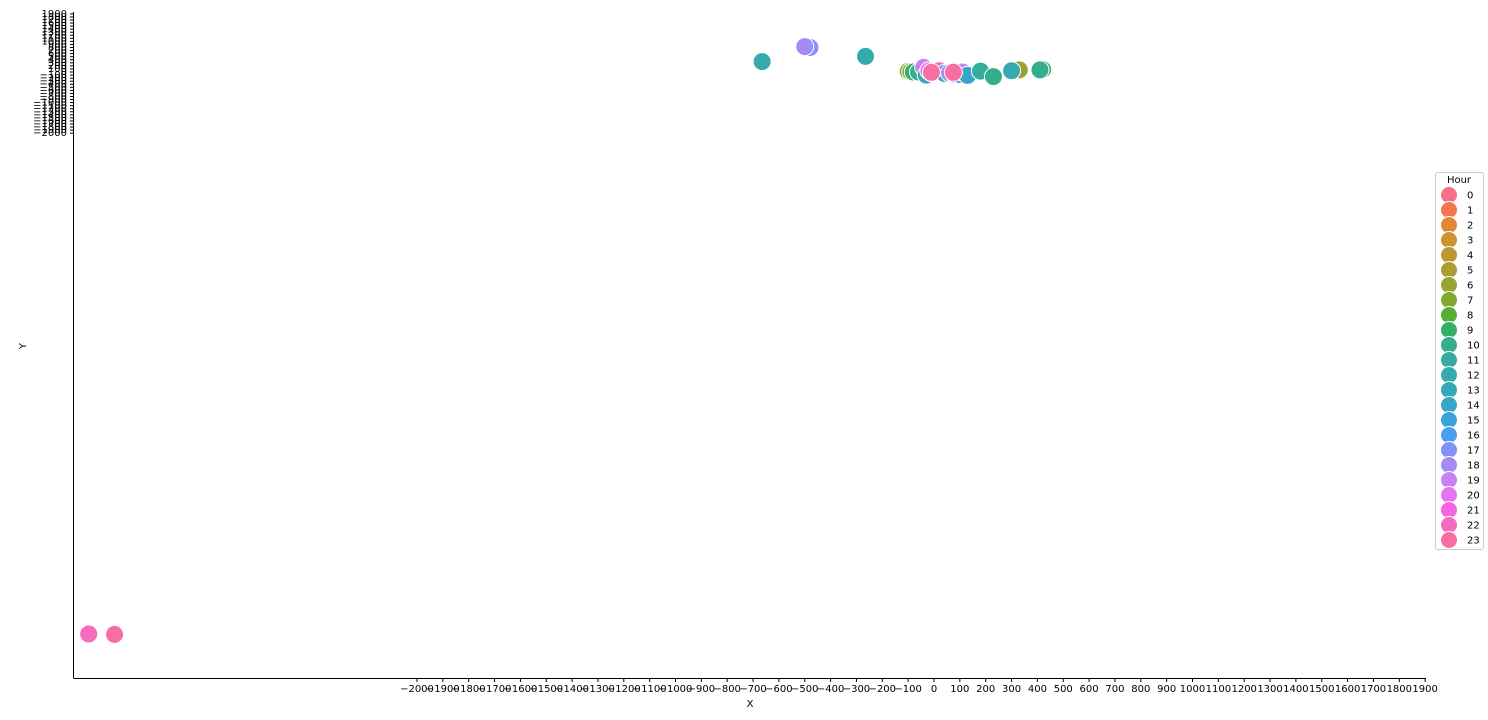 Image resolution: width=1488 pixels, height=720 pixels. Describe the element at coordinates (57, 69) in the screenshot. I see `y-tick-label: 100` at that location.